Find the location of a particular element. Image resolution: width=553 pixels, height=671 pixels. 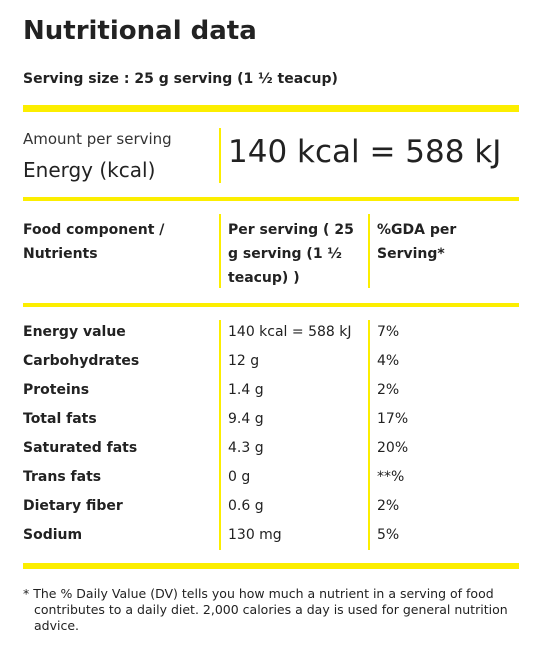

nutrient-name: Sodium is located at coordinates (53, 535).